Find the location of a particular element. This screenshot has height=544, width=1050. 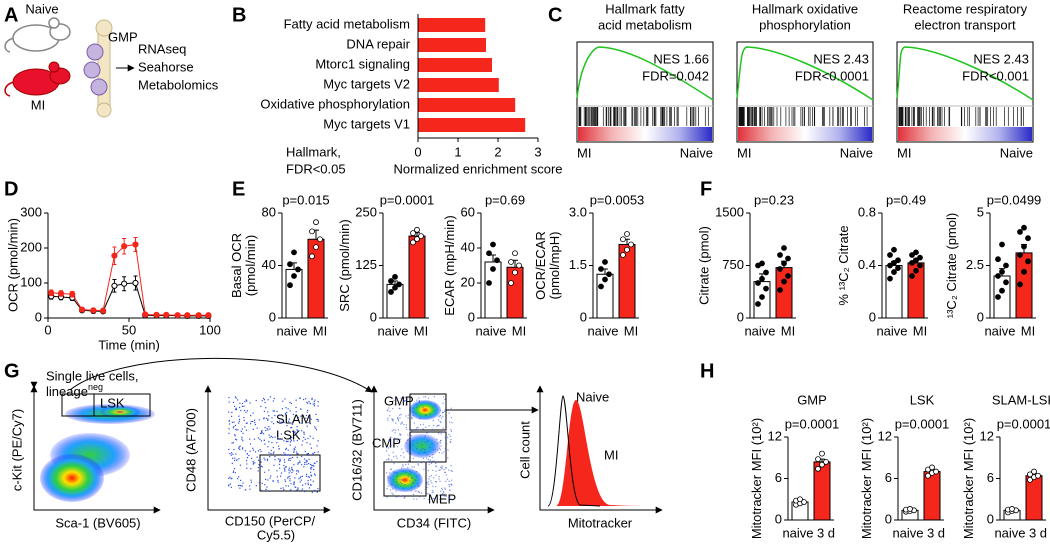

y-tick-label: 250 is located at coordinates (366, 211).